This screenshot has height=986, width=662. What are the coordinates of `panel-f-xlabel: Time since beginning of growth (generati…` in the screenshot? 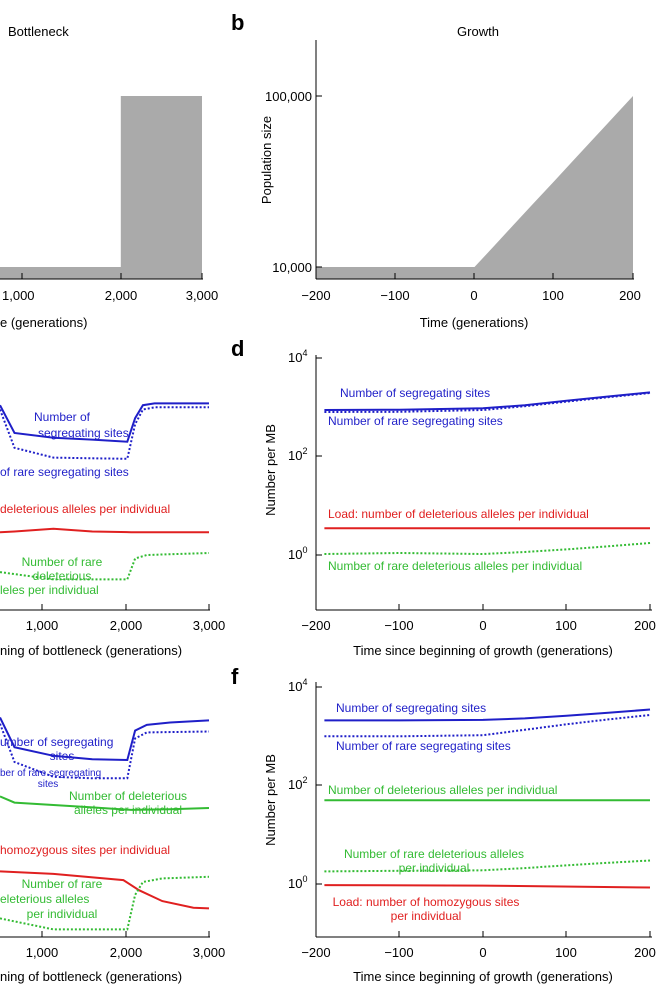 It's located at (483, 976).